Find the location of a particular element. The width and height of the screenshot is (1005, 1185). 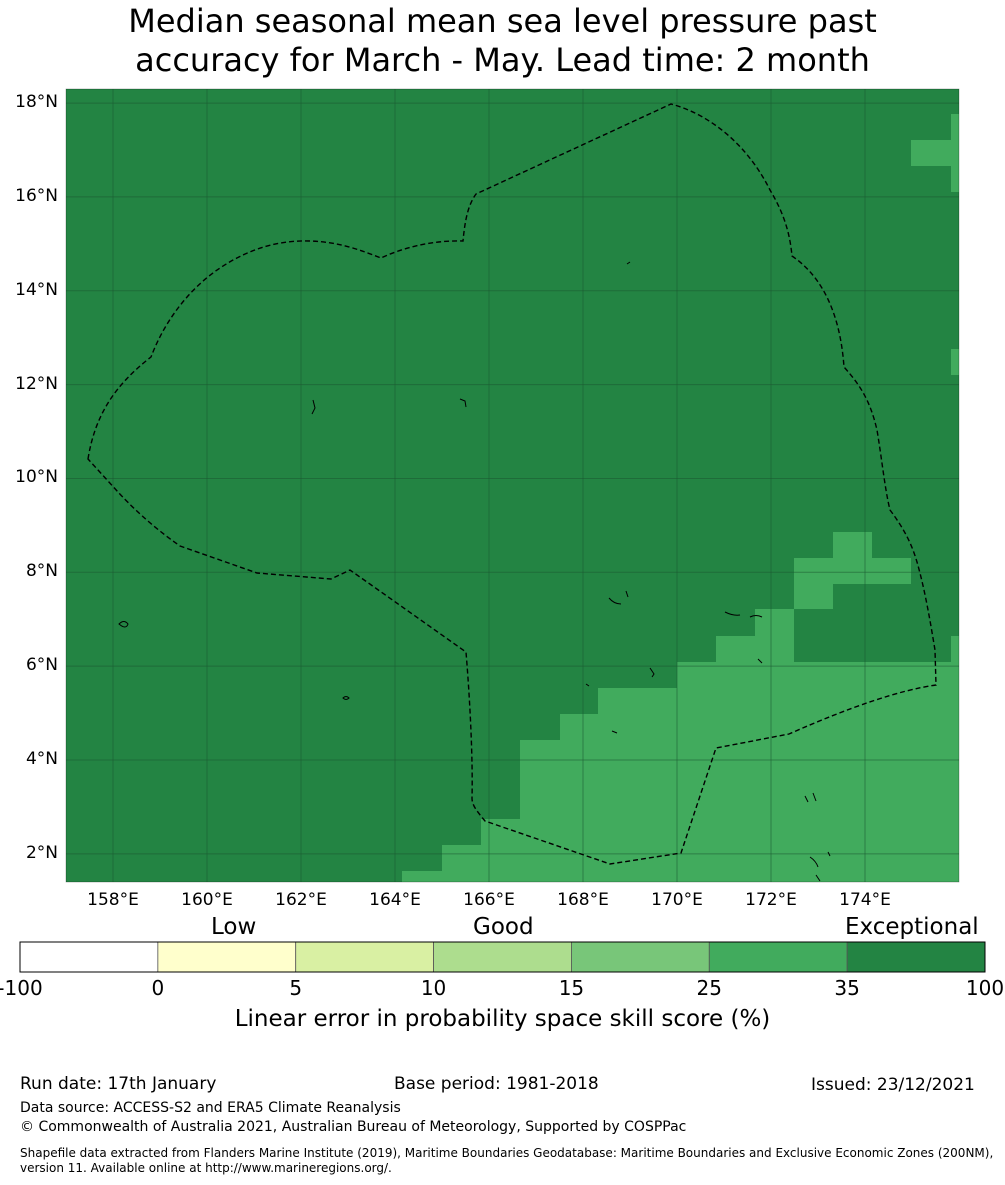

latitude-label: 6°N is located at coordinates (41, 665).